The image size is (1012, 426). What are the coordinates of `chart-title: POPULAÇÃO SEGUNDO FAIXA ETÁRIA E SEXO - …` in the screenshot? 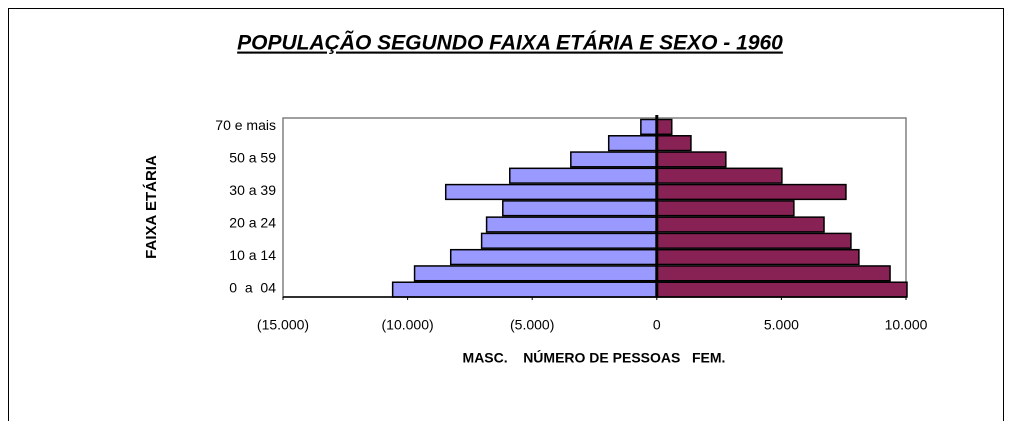 It's located at (510, 43).